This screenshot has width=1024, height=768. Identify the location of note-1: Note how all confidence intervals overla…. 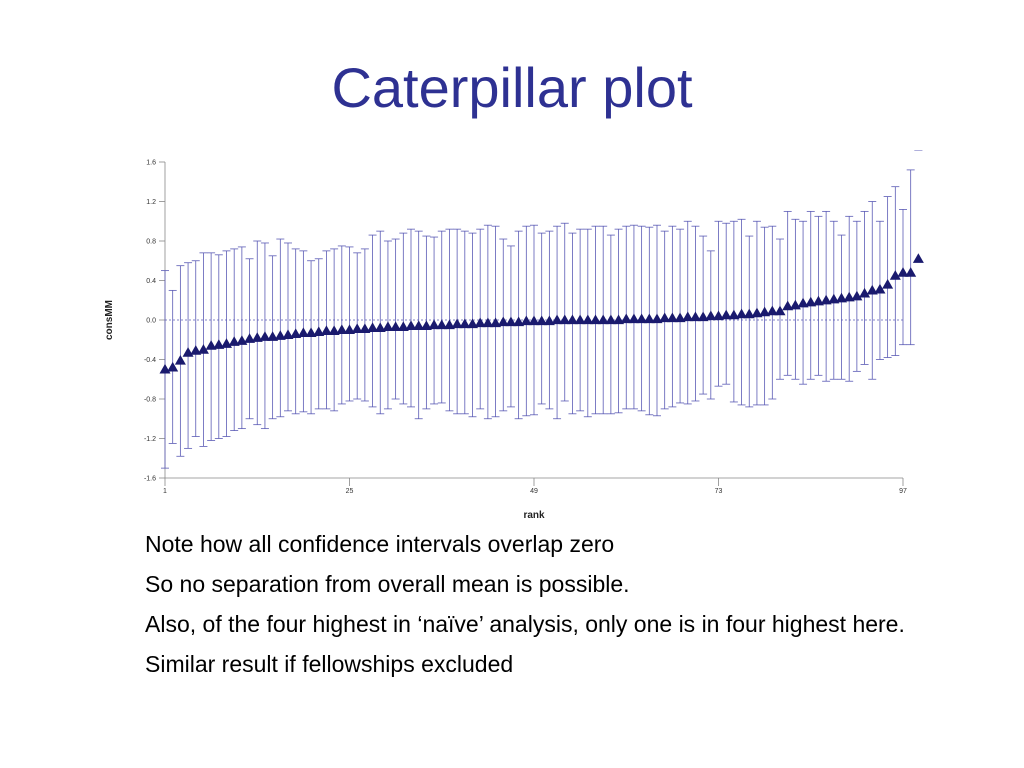
(380, 544).